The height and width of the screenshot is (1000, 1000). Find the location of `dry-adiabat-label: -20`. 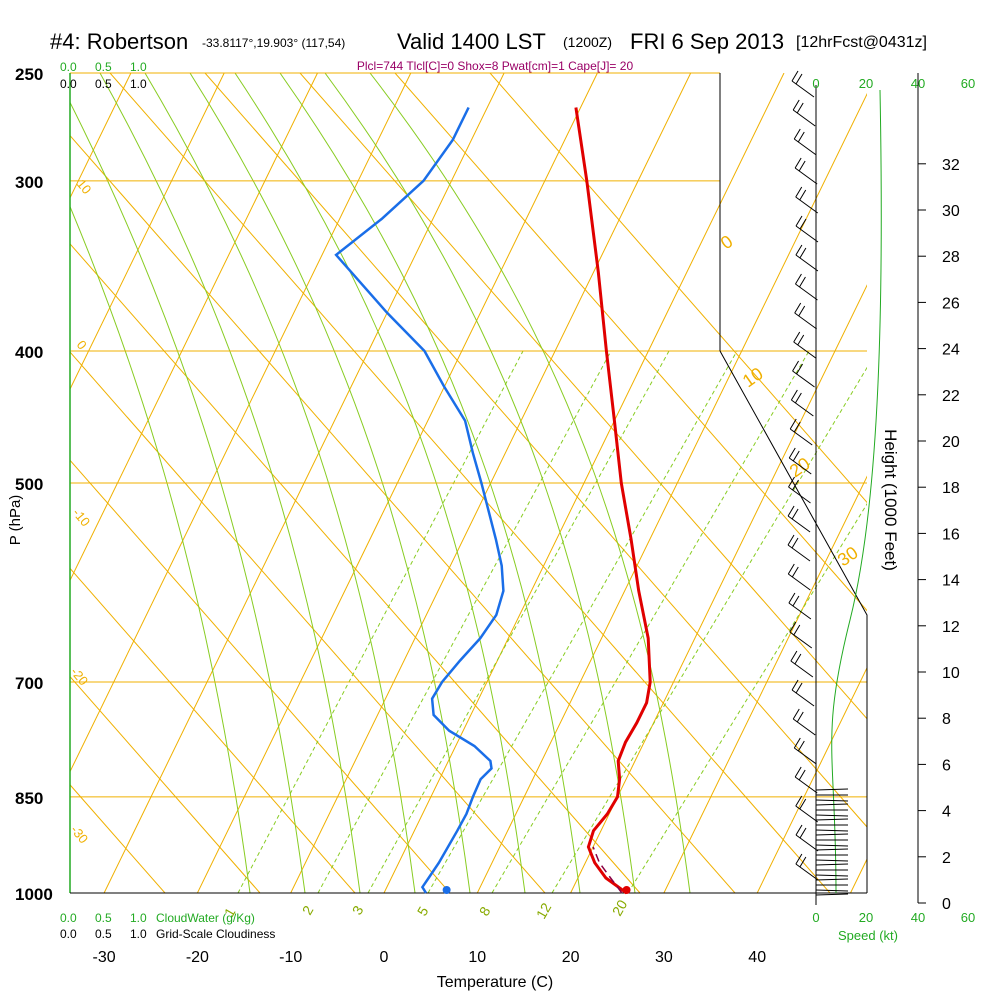

dry-adiabat-label: -20 is located at coordinates (80, 676).